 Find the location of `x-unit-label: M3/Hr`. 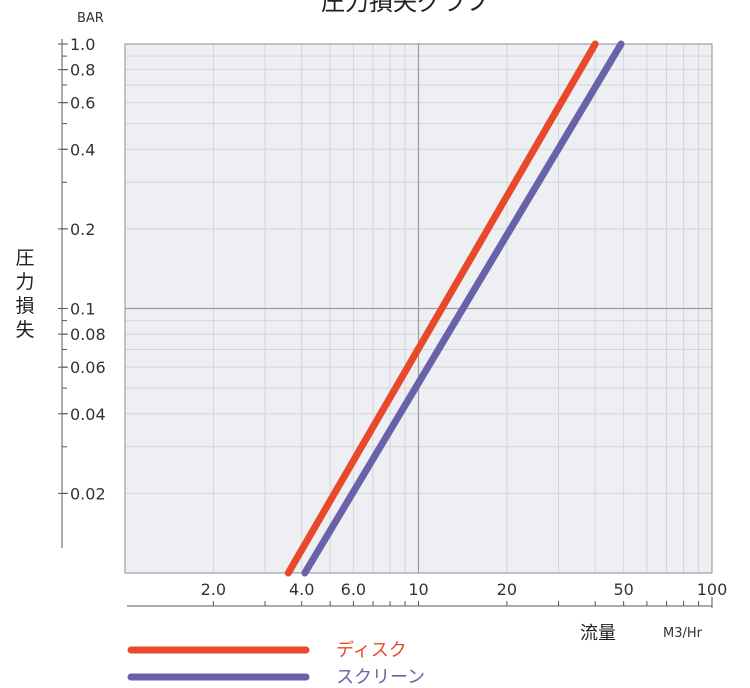

x-unit-label: M3/Hr is located at coordinates (683, 633).